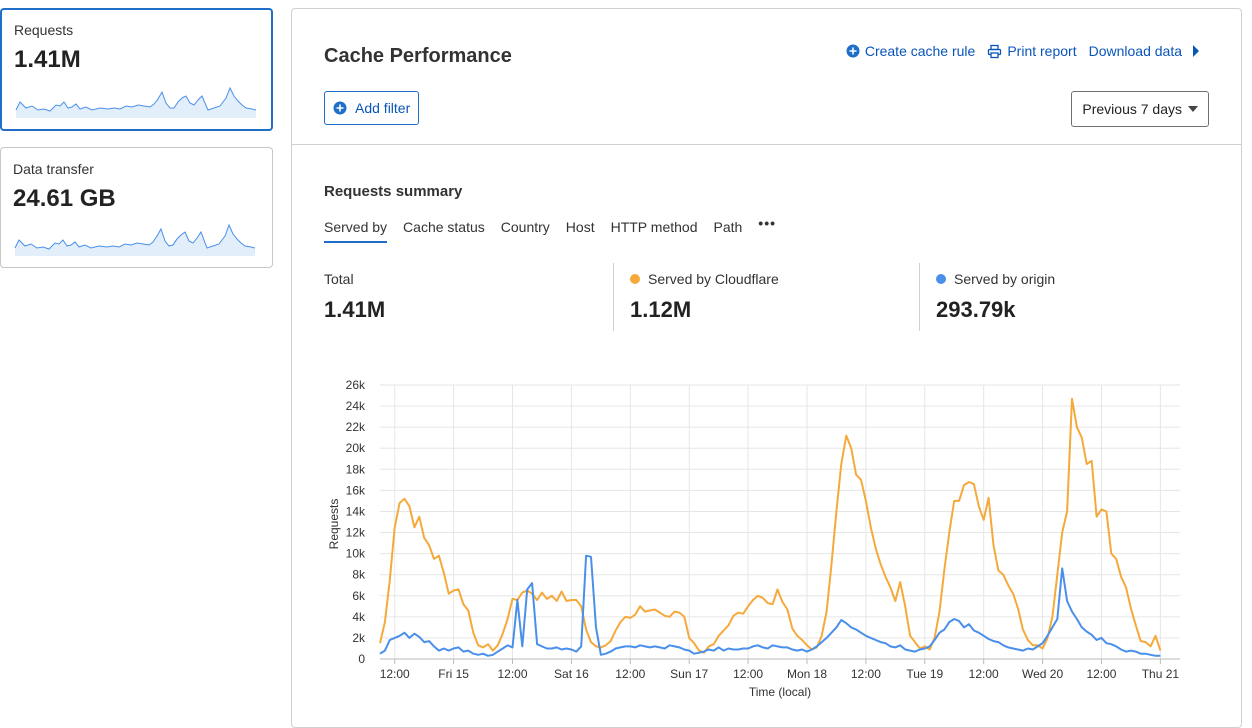 Image resolution: width=1252 pixels, height=728 pixels. I want to click on cloudflare-legend-dot, so click(635, 279).